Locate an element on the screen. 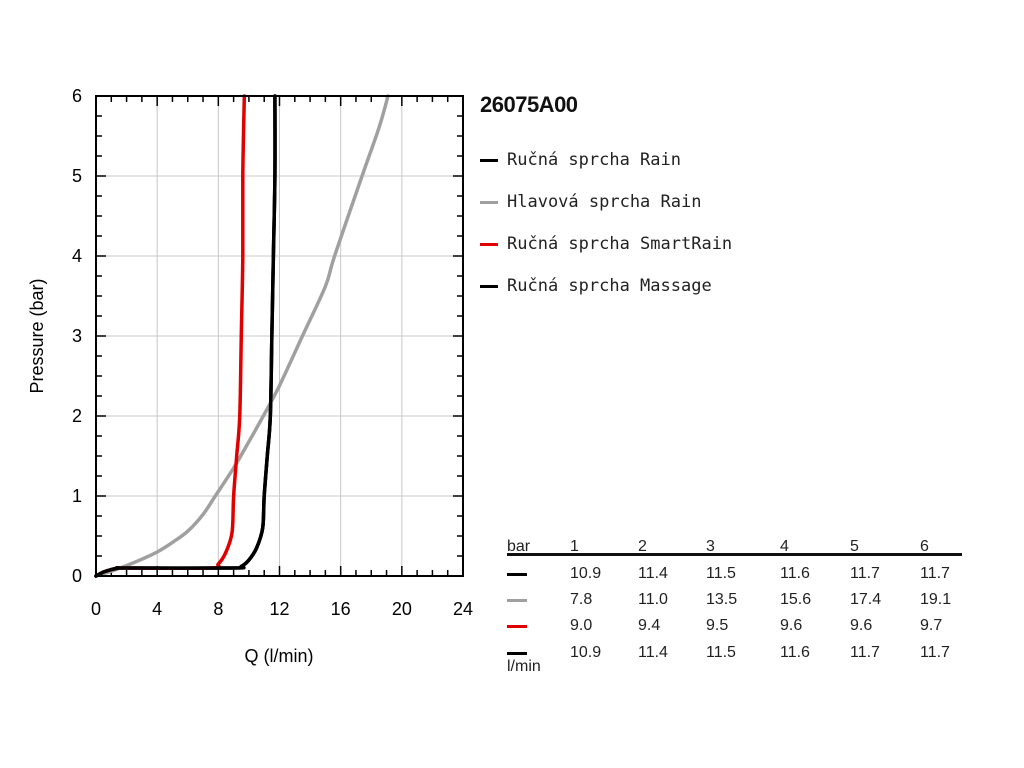  x-tick-label: 16 is located at coordinates (341, 609).